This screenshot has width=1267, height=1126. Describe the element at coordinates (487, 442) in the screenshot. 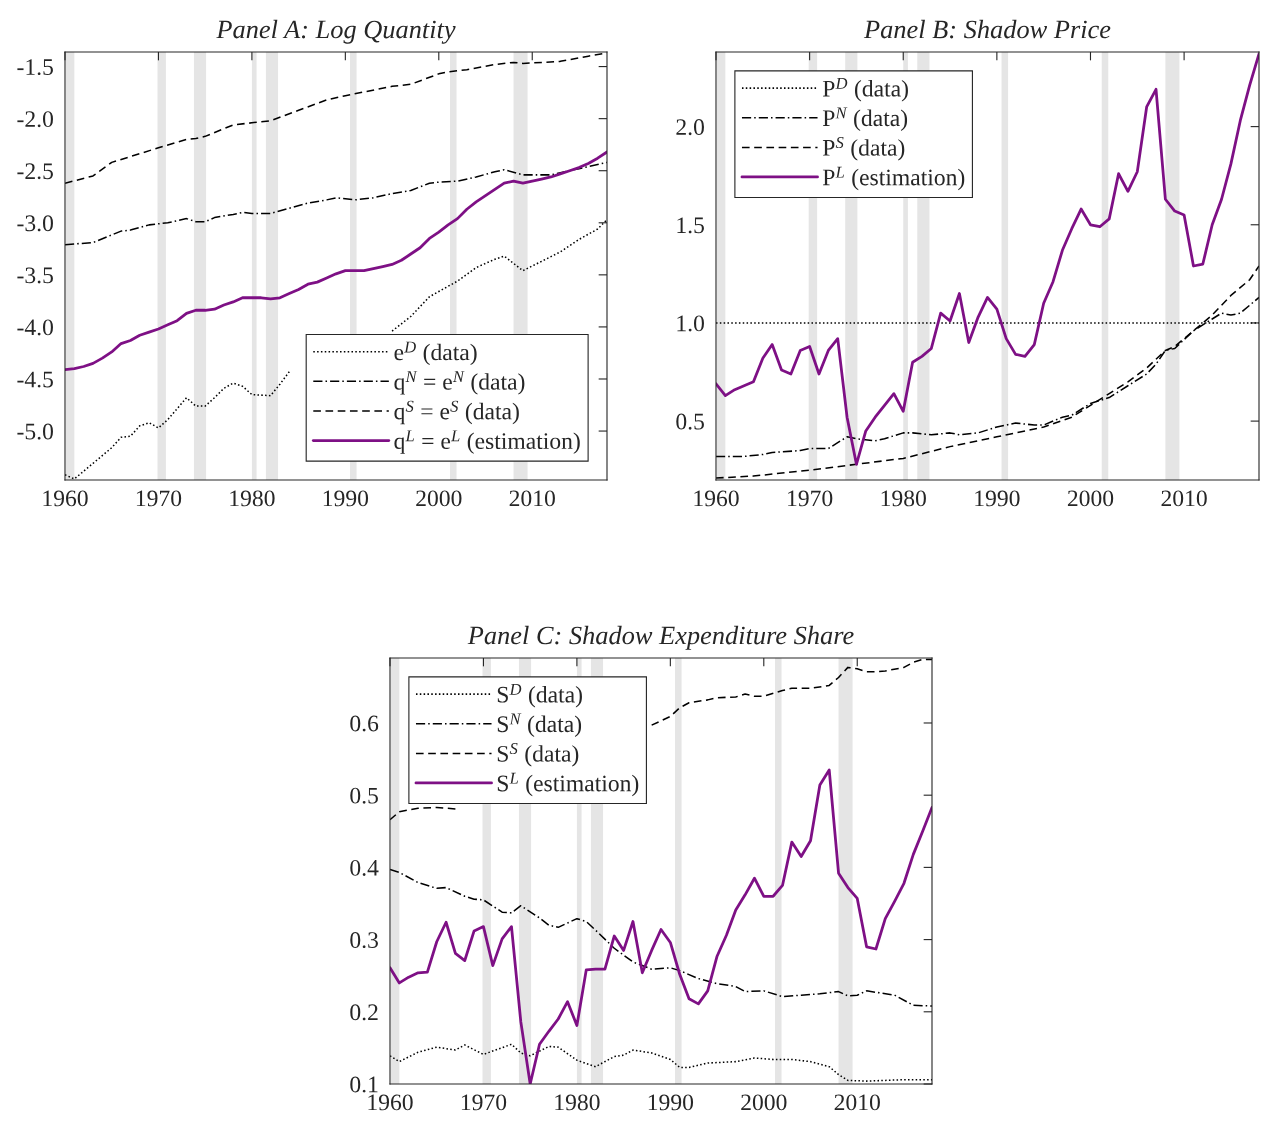

I see `legend-label: q$^{L}$ = e$^{L}$ (estimation)` at that location.